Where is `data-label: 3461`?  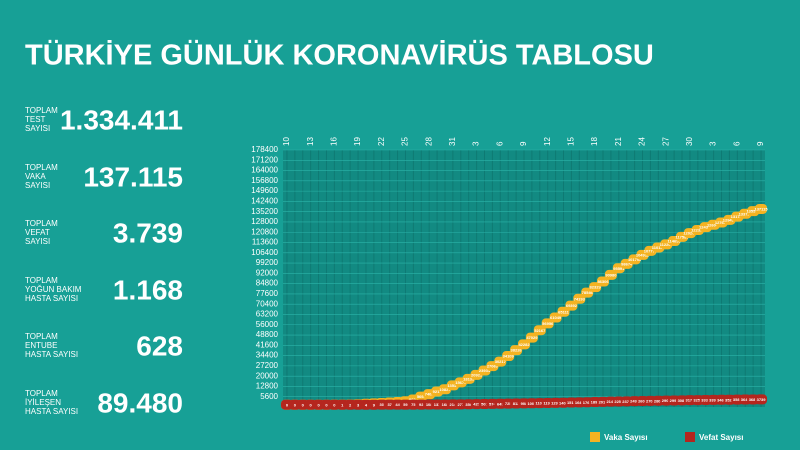
data-label: 3461 is located at coordinates (722, 399).